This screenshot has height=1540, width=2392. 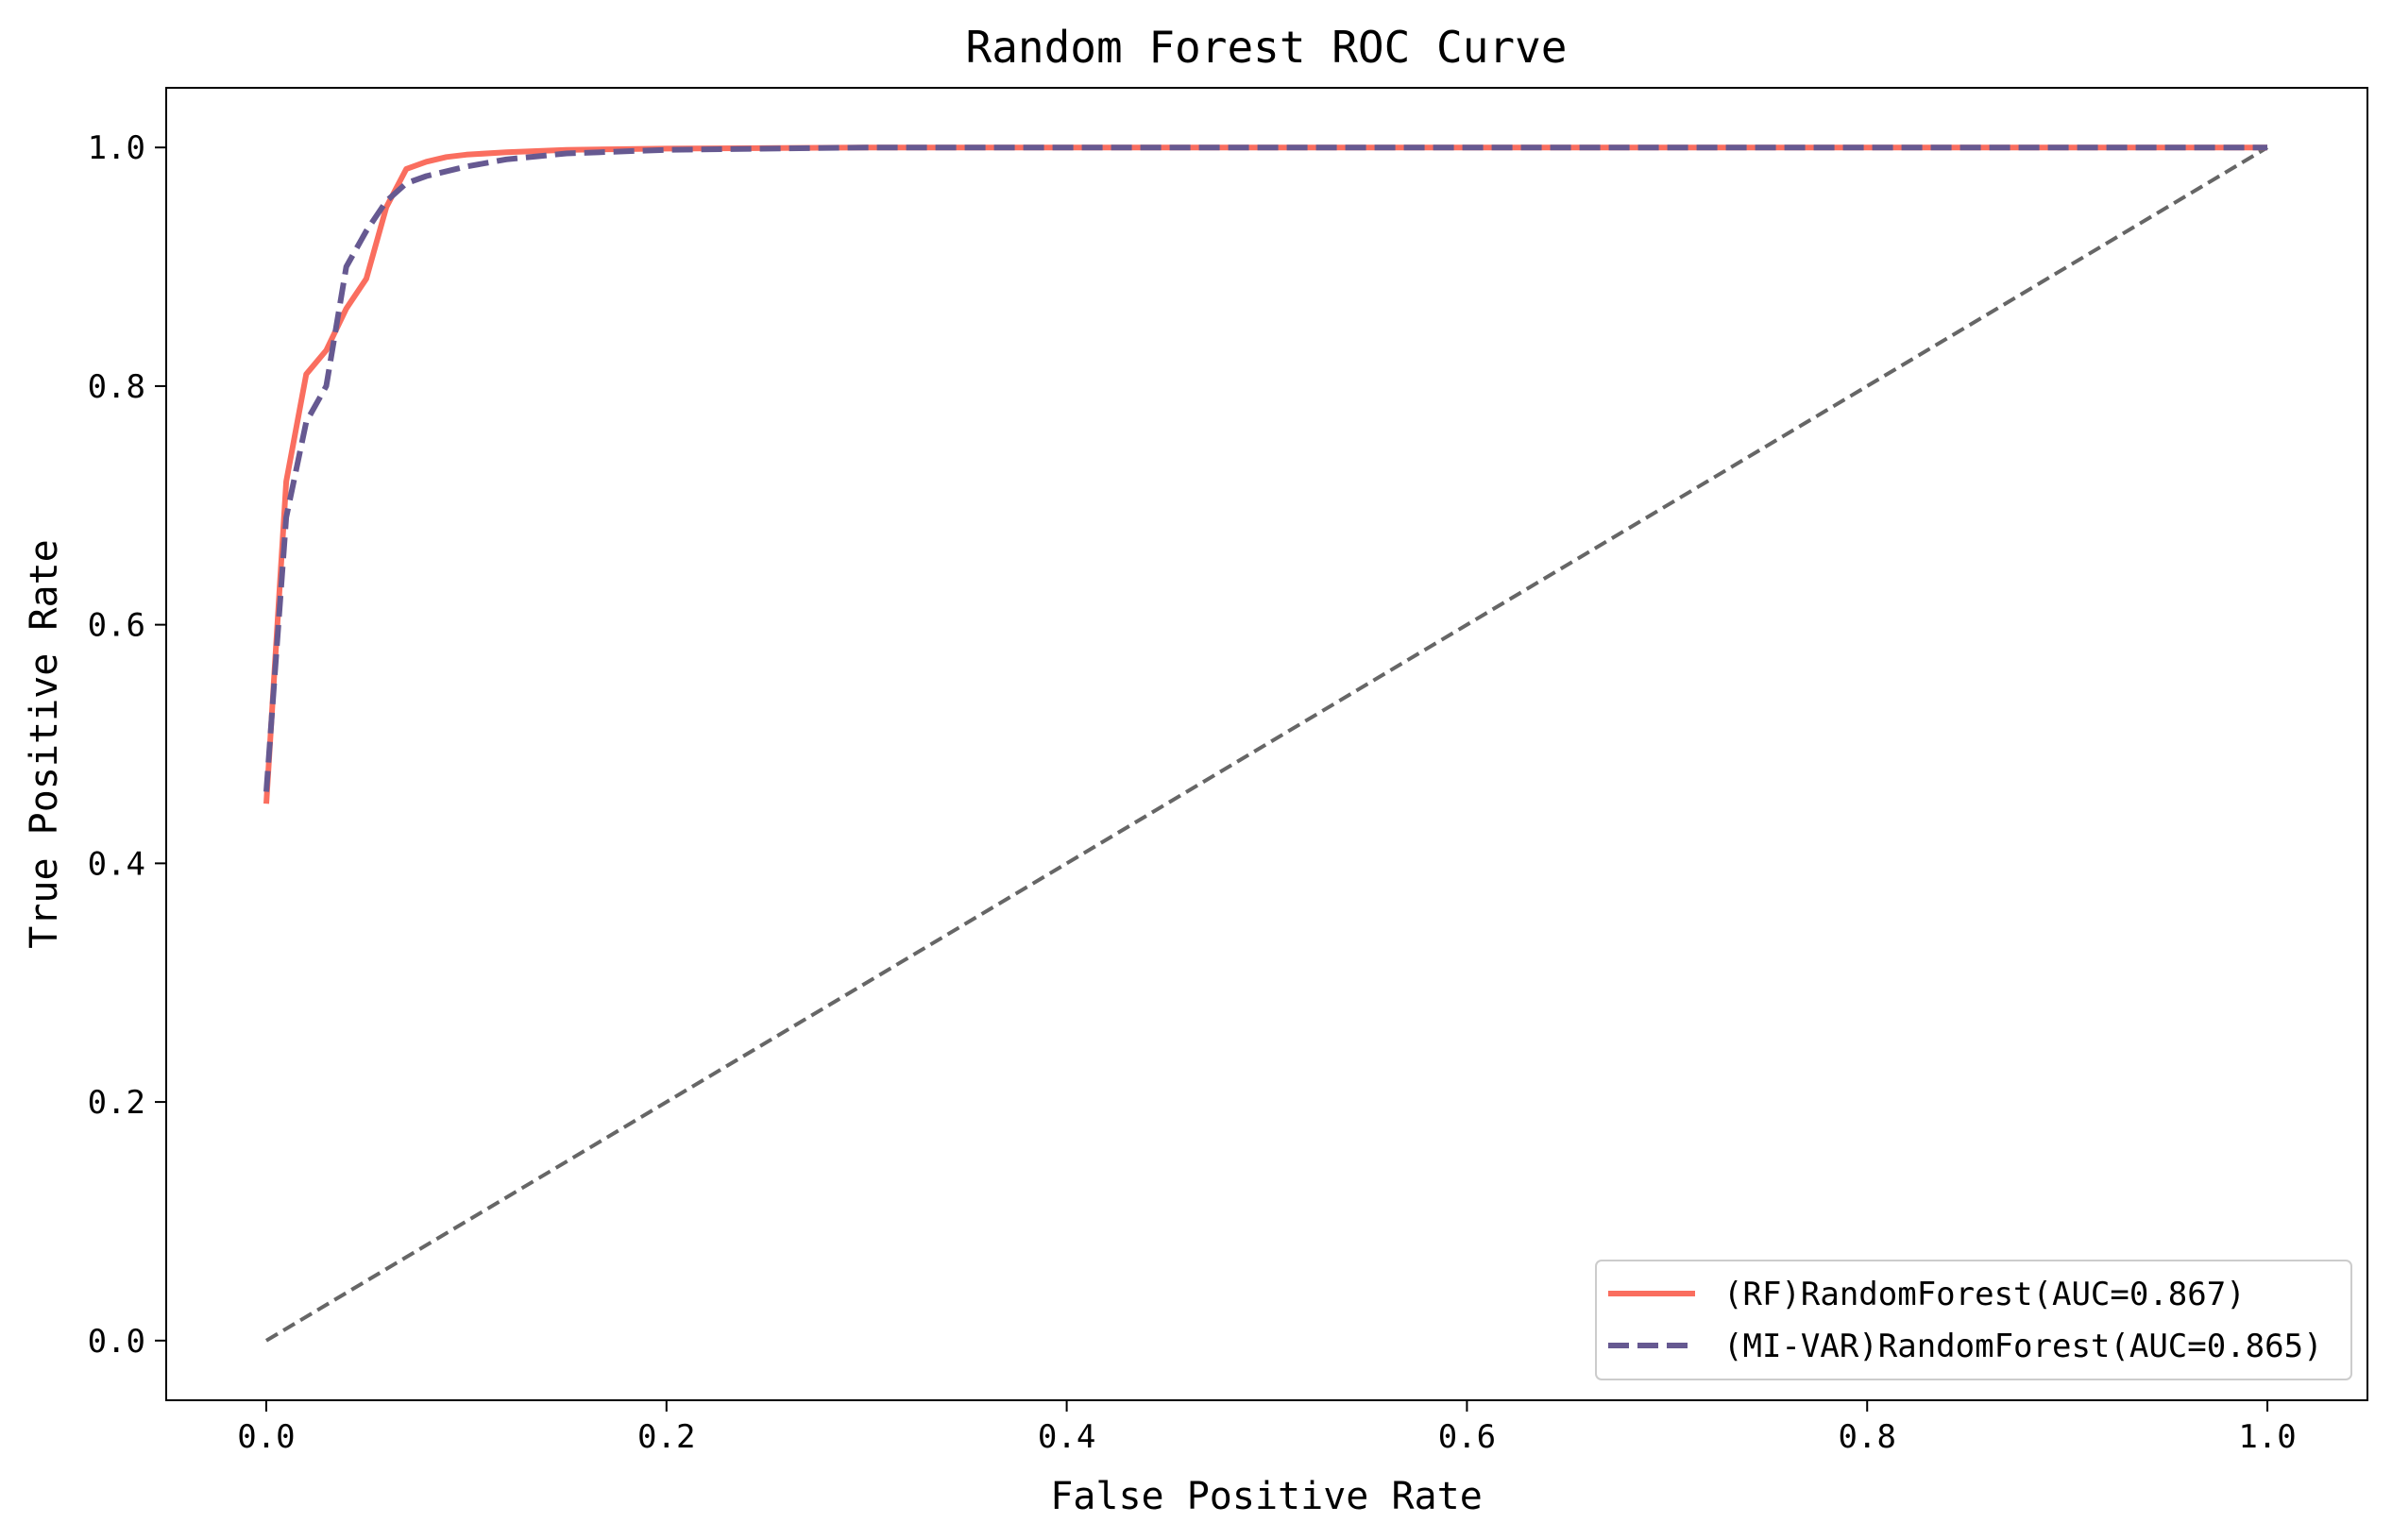 What do you see at coordinates (45, 743) in the screenshot?
I see `y-axis-label: True Positive Rate` at bounding box center [45, 743].